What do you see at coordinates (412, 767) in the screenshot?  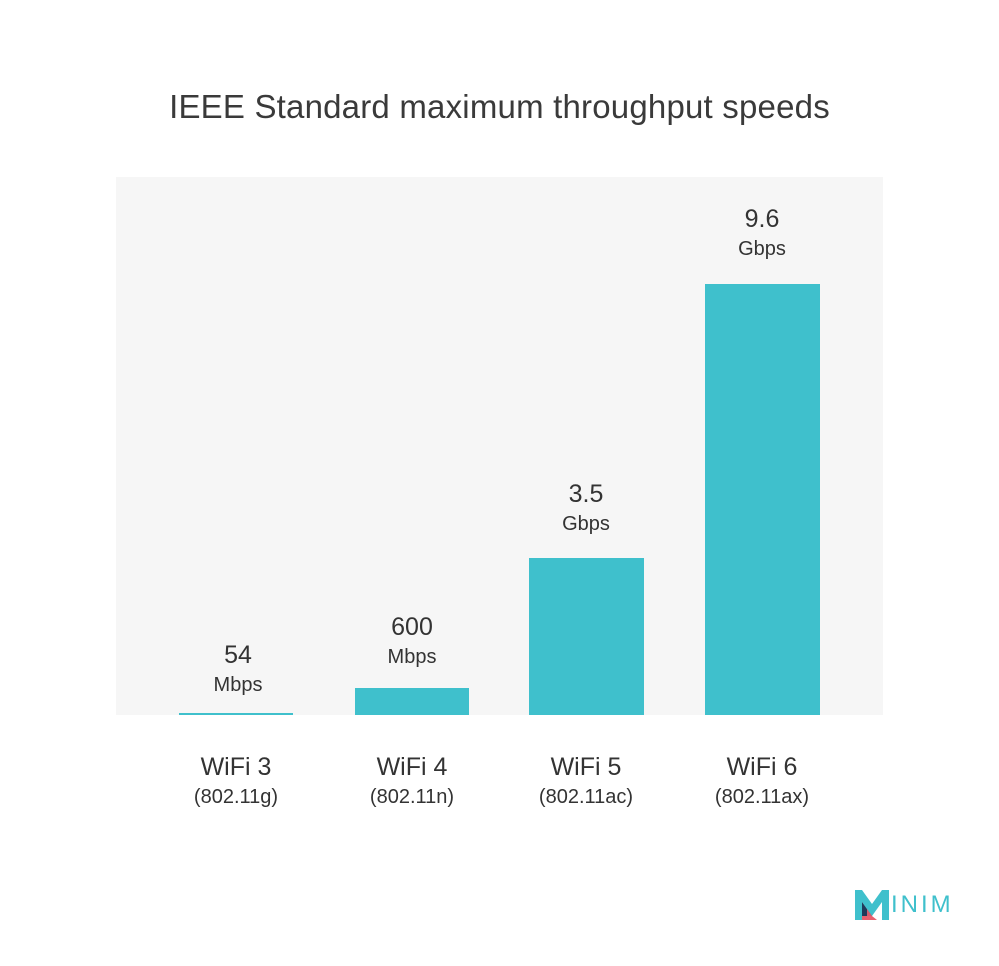 I see `category-name: WiFi 4` at bounding box center [412, 767].